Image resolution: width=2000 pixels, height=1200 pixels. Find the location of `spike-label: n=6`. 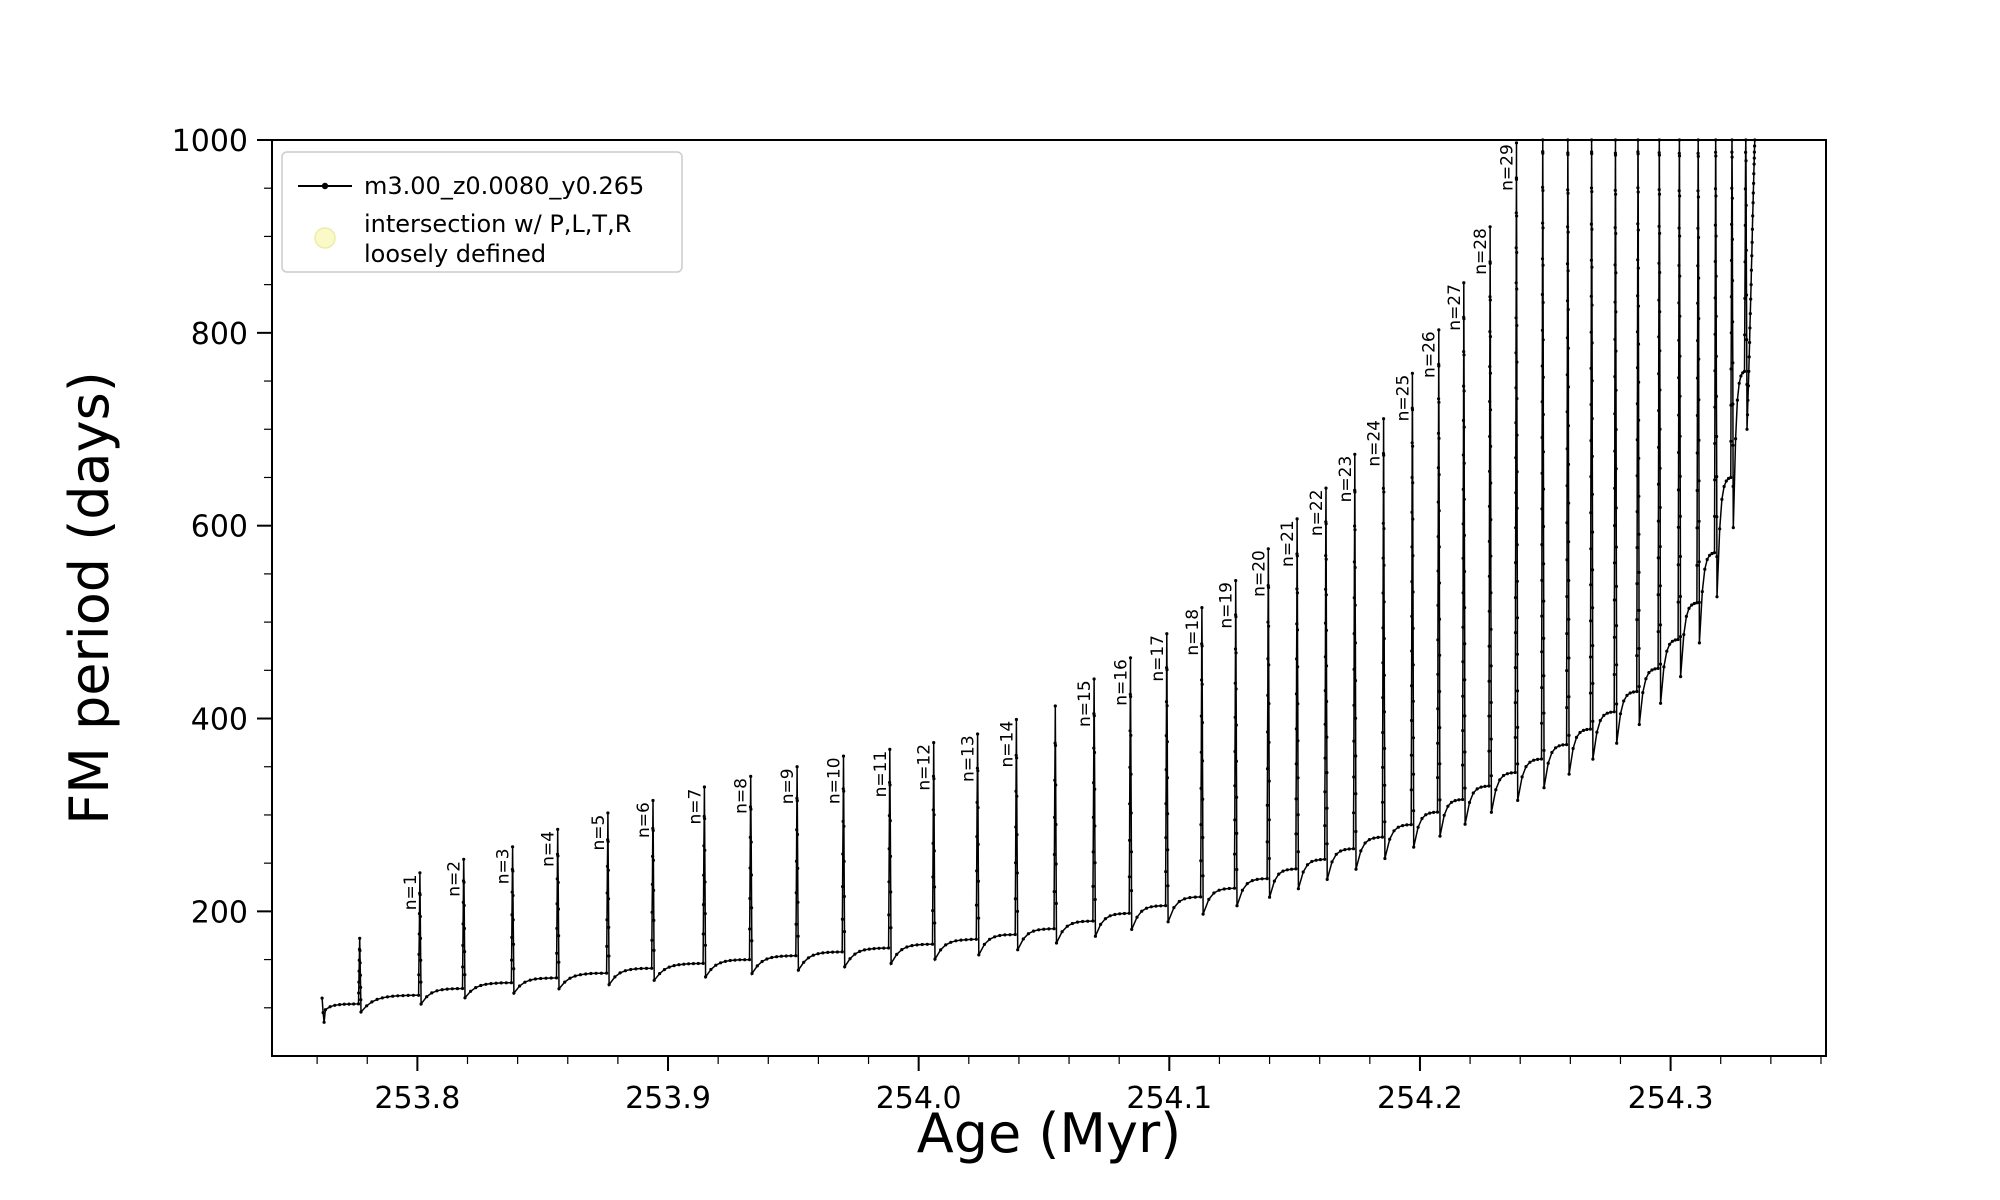

spike-label: n=6 is located at coordinates (644, 820).